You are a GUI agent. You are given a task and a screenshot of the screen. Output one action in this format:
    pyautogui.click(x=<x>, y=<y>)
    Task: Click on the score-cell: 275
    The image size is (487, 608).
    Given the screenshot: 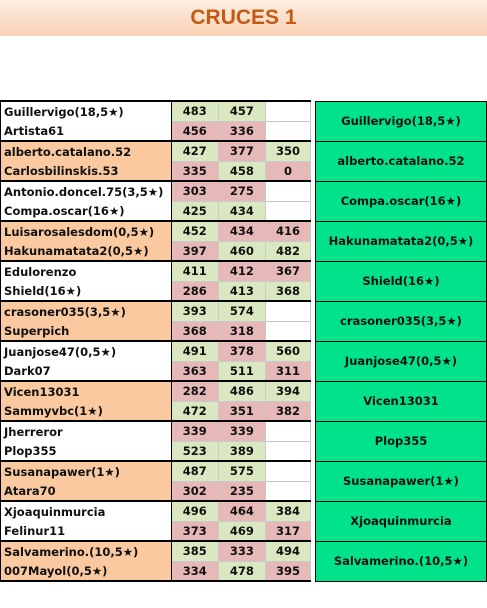 What is the action you would take?
    pyautogui.click(x=241, y=191)
    